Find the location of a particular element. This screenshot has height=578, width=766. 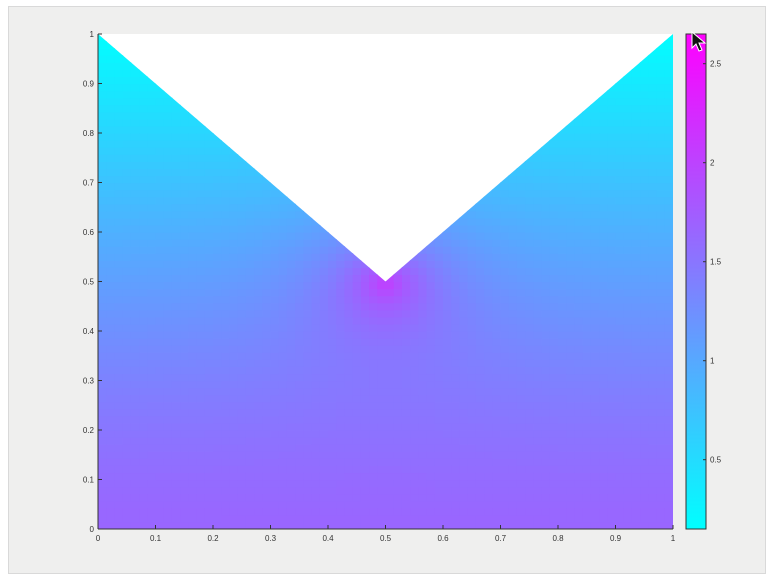

x-tick-label: 0.6 is located at coordinates (443, 538).